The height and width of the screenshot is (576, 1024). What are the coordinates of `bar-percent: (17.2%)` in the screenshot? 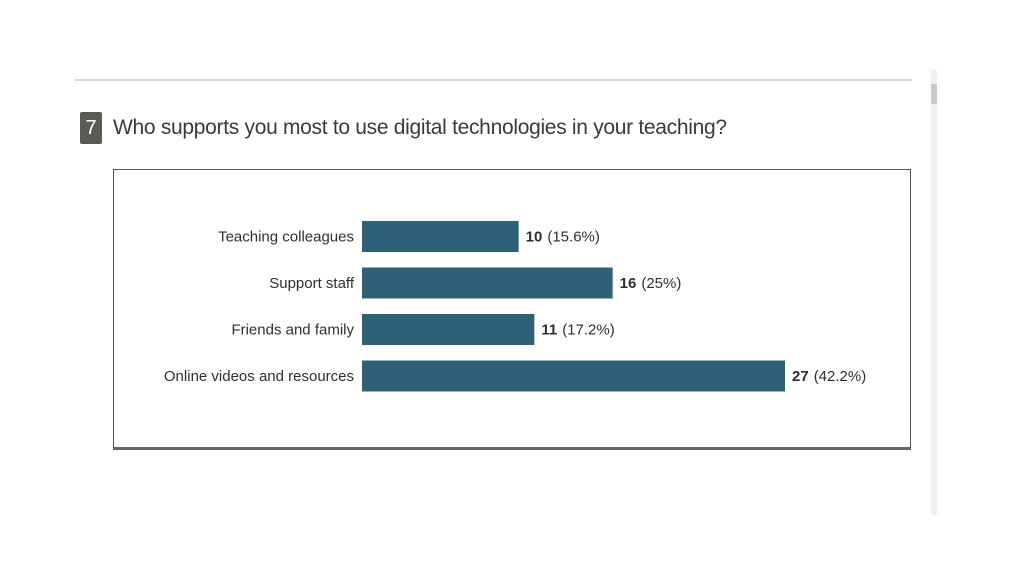 It's located at (588, 330).